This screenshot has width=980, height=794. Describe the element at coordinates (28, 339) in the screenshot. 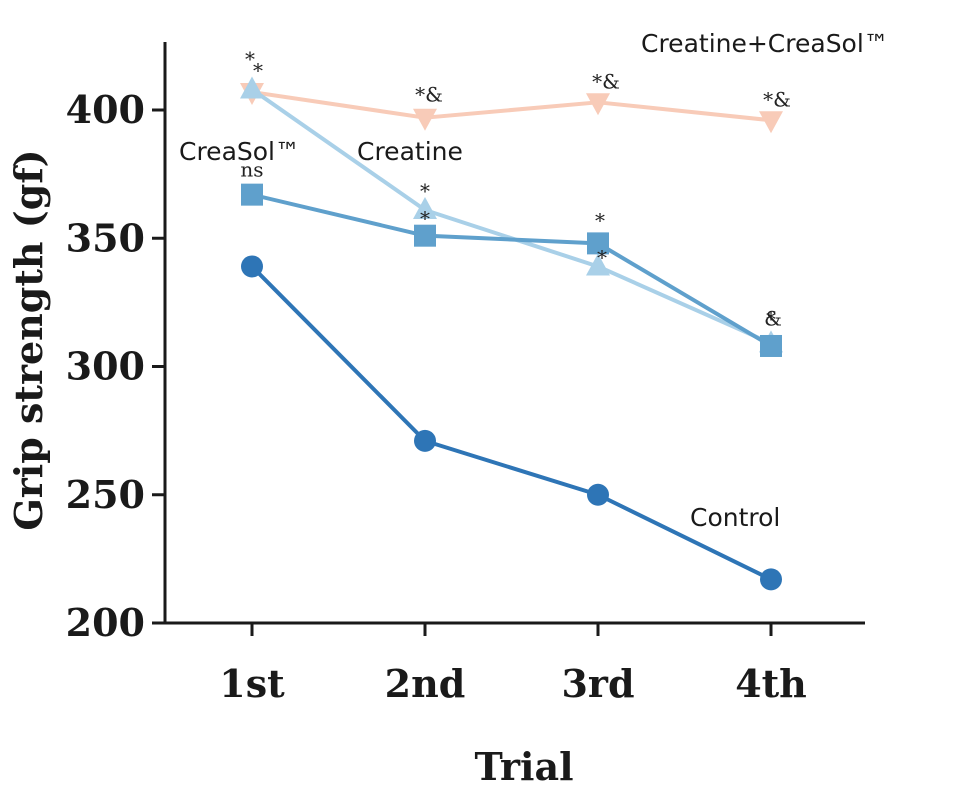

I see `y-axis-title: Grip strength (gf)` at that location.